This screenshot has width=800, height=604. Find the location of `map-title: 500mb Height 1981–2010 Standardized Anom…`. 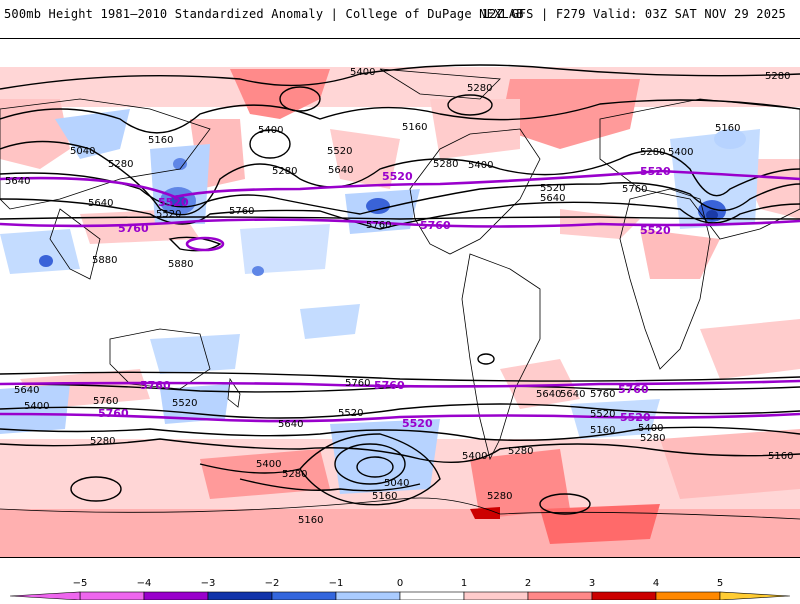

map-title: 500mb Height 1981–2010 Standardized Anom… is located at coordinates (264, 14).